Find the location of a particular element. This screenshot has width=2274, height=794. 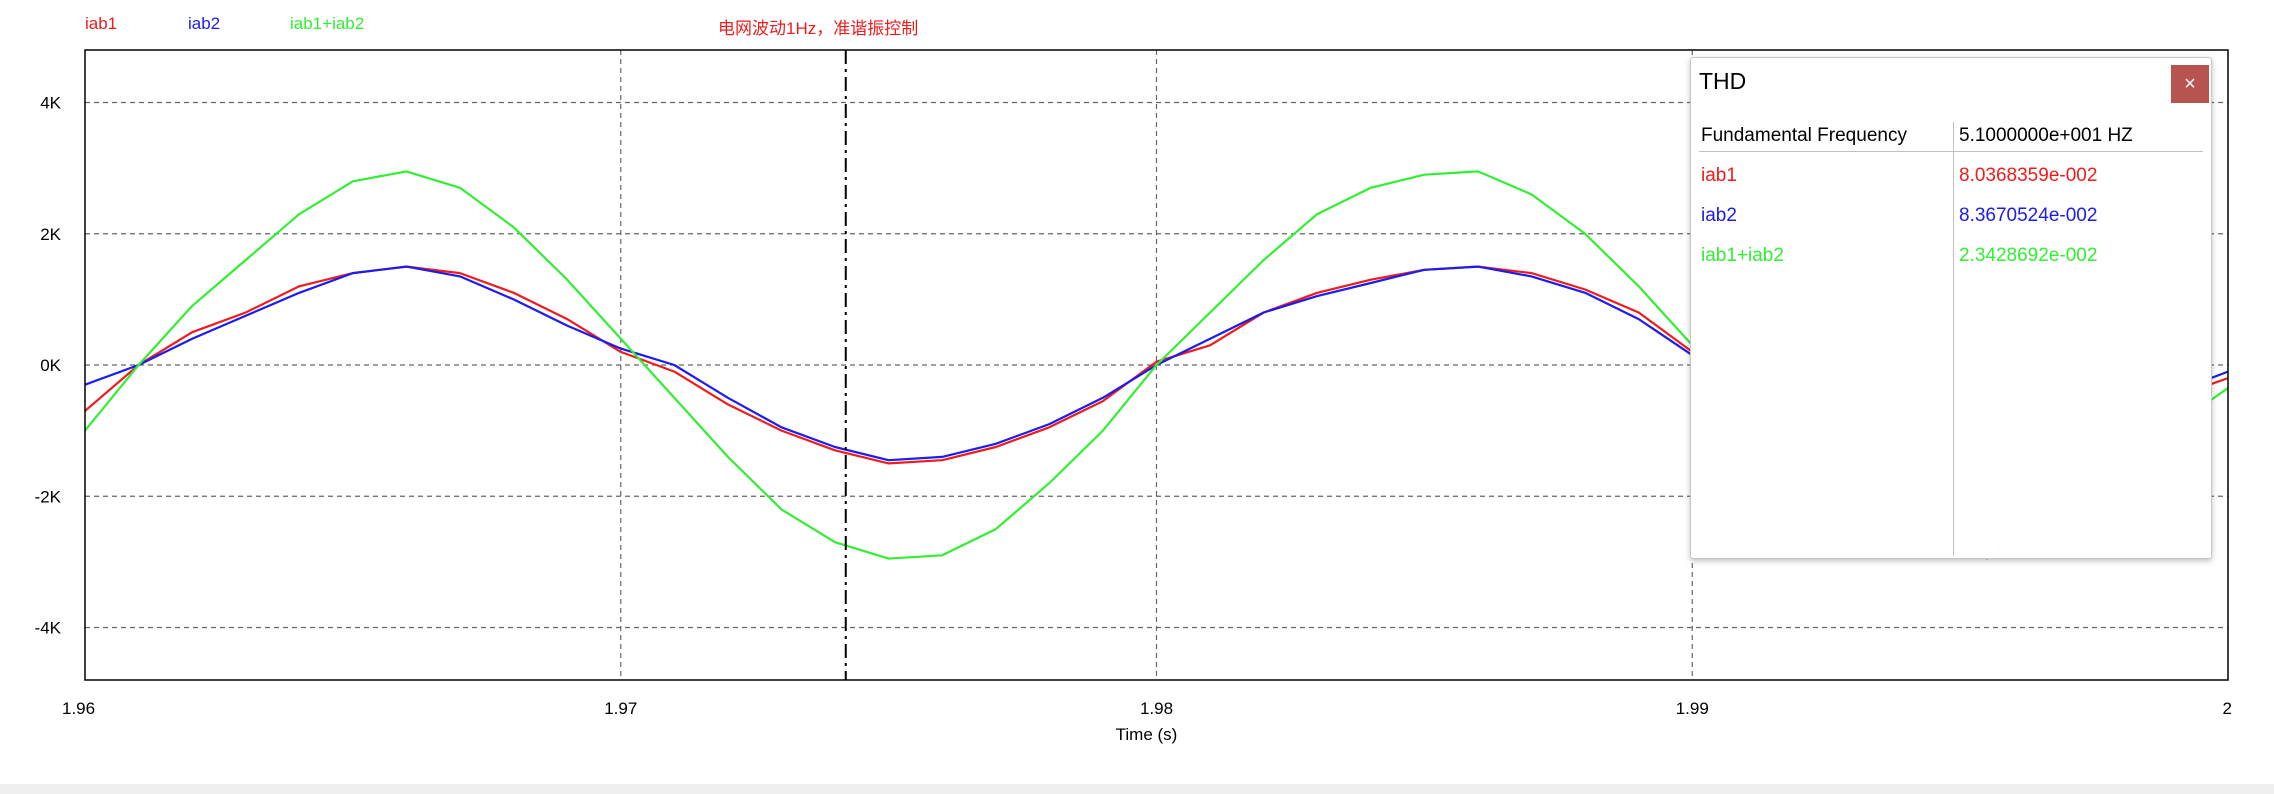

chart-title: 电网波动1Hz，准谐振控制 is located at coordinates (818, 28).